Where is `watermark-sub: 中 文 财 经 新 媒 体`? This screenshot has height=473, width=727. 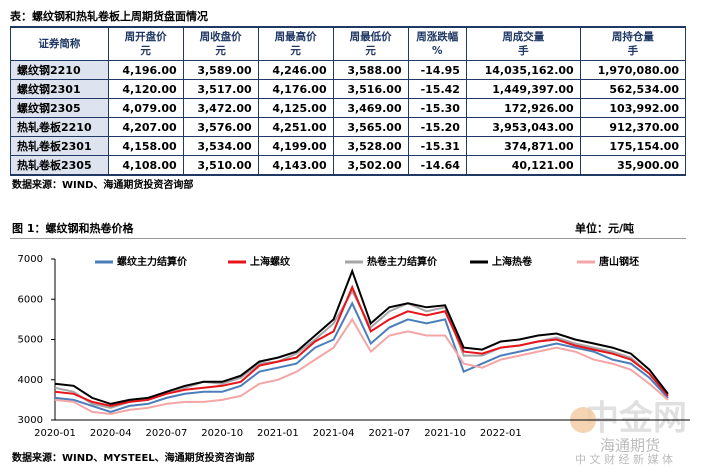 watermark-sub: 中 文 财 经 新 媒 体 is located at coordinates (624, 459).